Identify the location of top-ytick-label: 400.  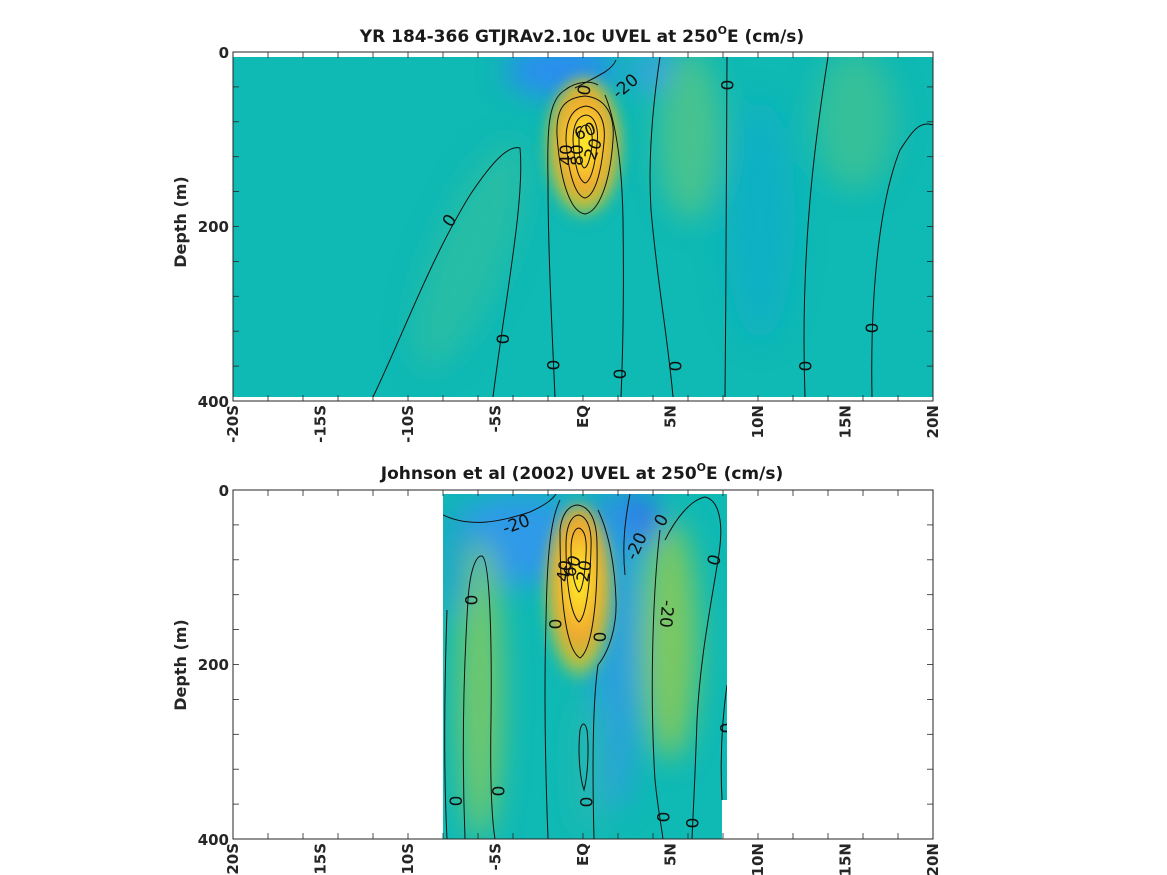
(213, 402).